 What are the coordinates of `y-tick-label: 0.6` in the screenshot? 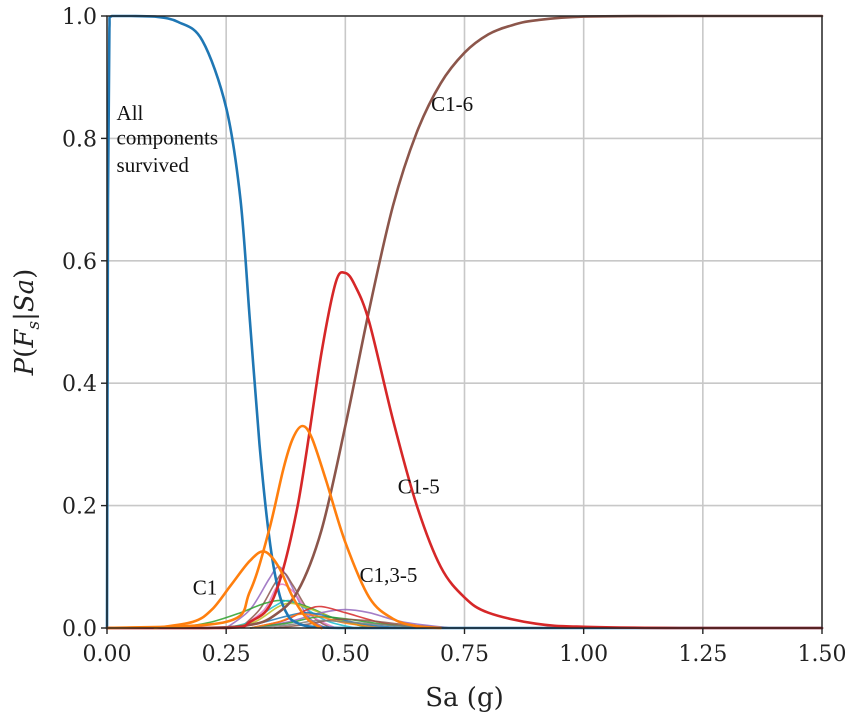 It's located at (79, 262).